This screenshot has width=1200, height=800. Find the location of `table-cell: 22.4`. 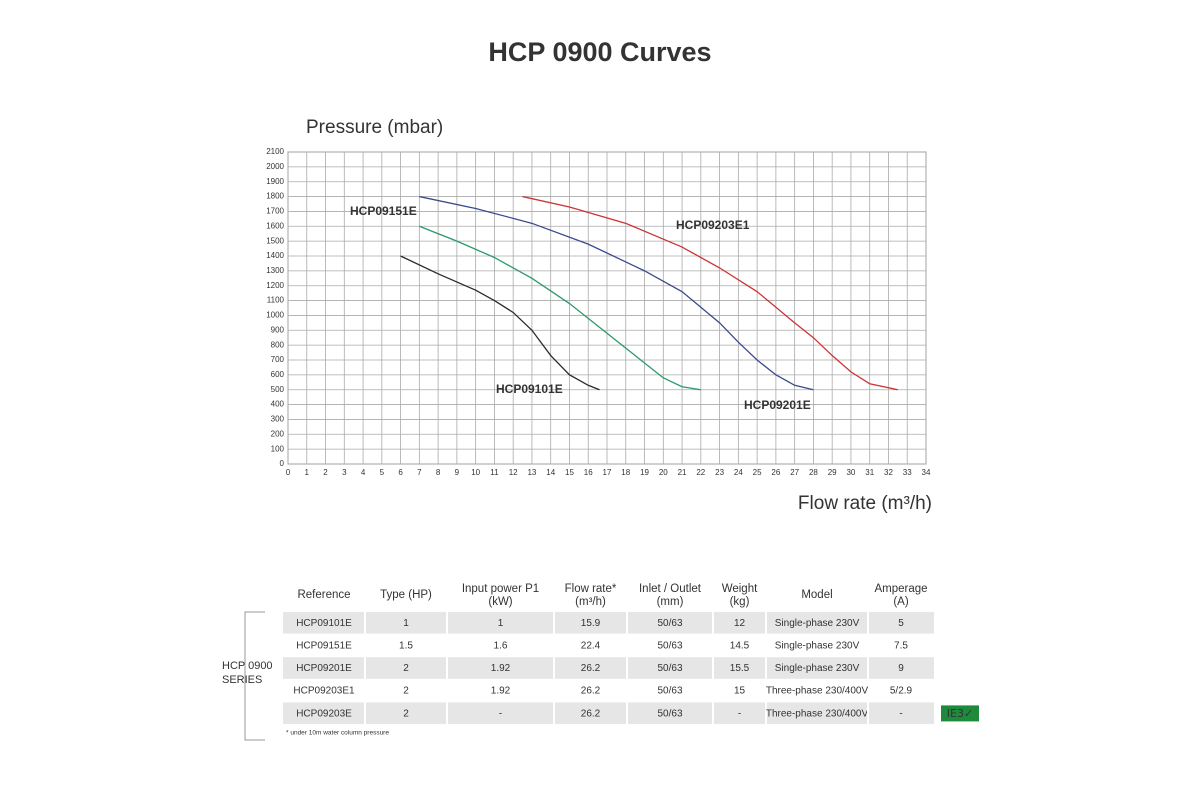

table-cell: 22.4 is located at coordinates (591, 646).